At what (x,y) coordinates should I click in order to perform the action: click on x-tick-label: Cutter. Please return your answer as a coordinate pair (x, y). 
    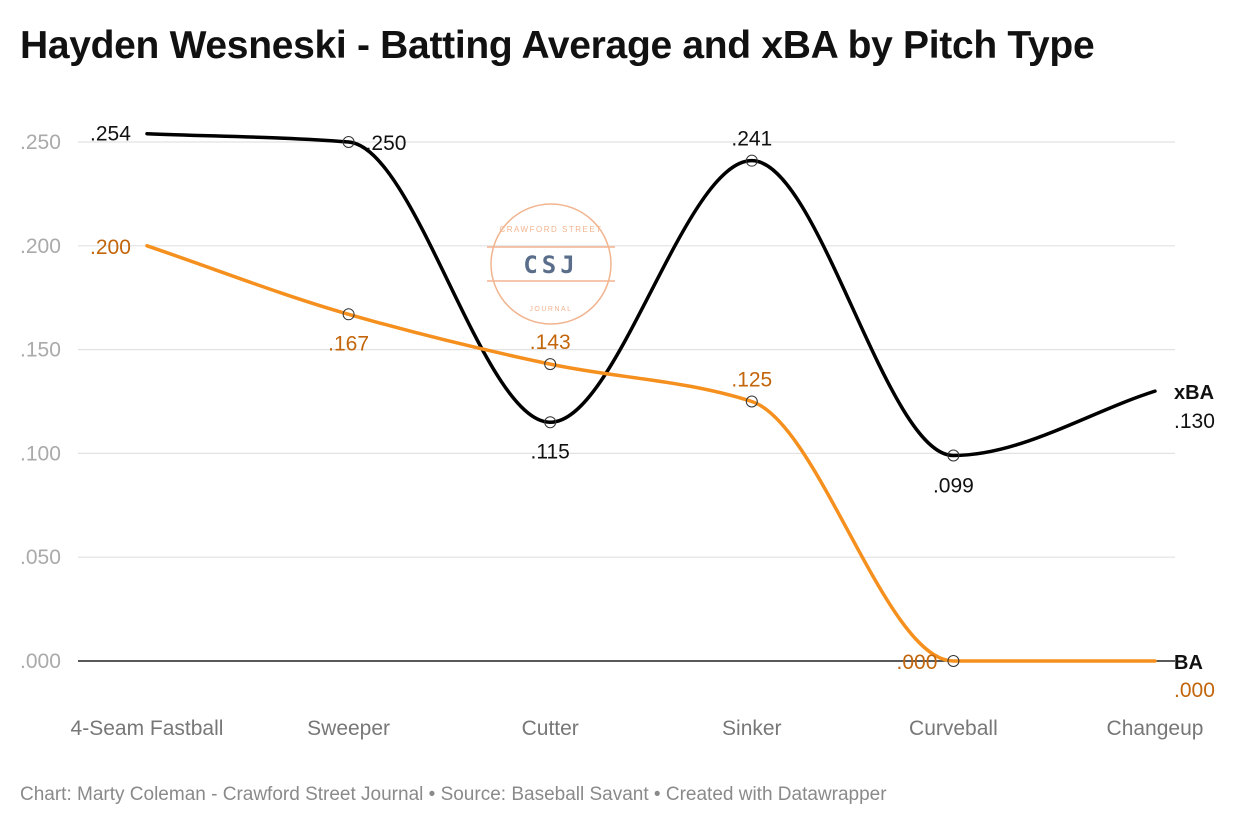
    Looking at the image, I should click on (550, 728).